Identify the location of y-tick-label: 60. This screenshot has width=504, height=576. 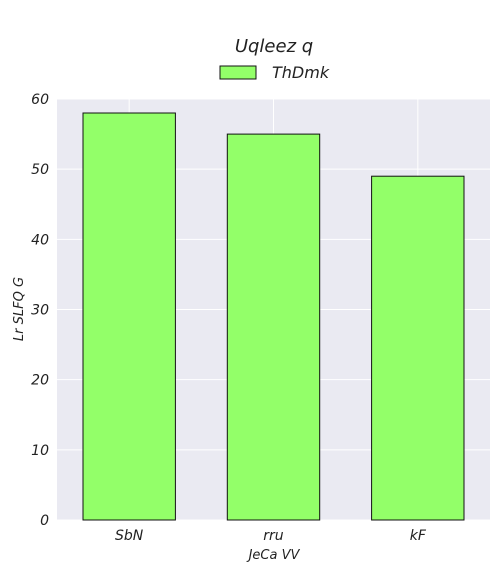
(40, 100).